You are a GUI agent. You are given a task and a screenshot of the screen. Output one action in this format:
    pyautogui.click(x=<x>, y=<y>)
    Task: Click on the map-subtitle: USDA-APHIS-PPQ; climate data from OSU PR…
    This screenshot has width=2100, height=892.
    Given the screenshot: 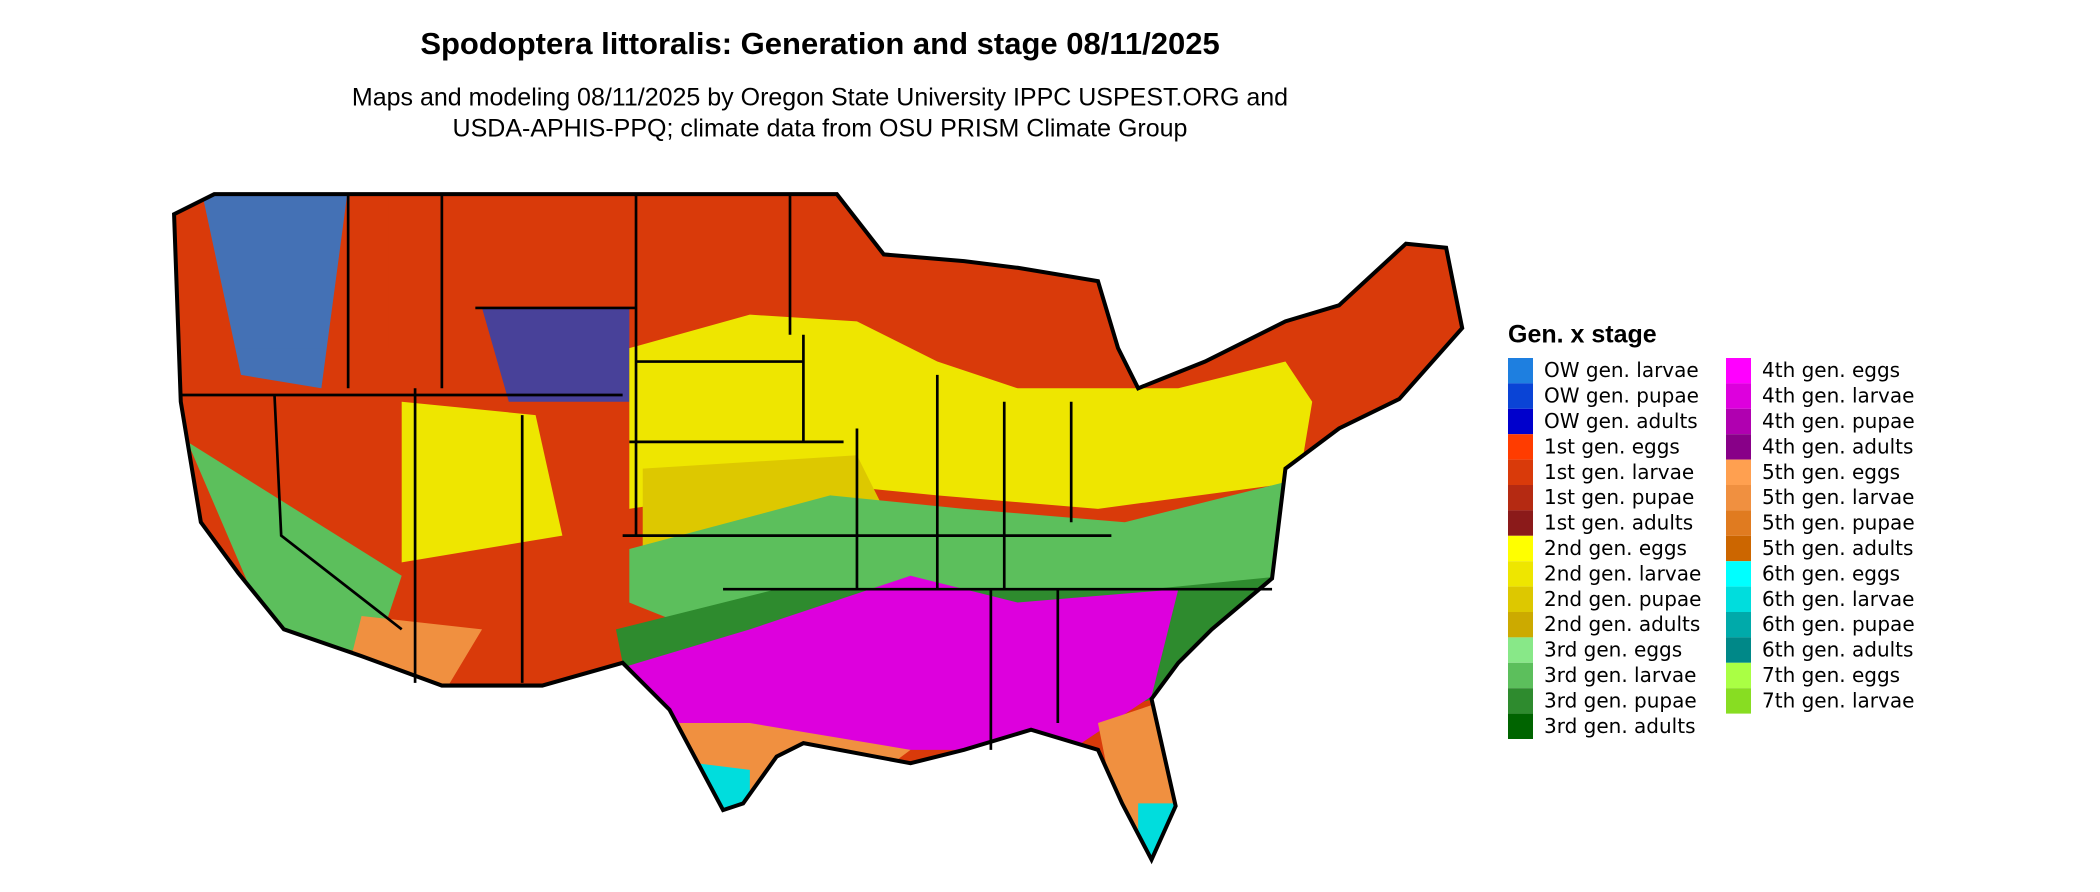 What is the action you would take?
    pyautogui.click(x=820, y=129)
    